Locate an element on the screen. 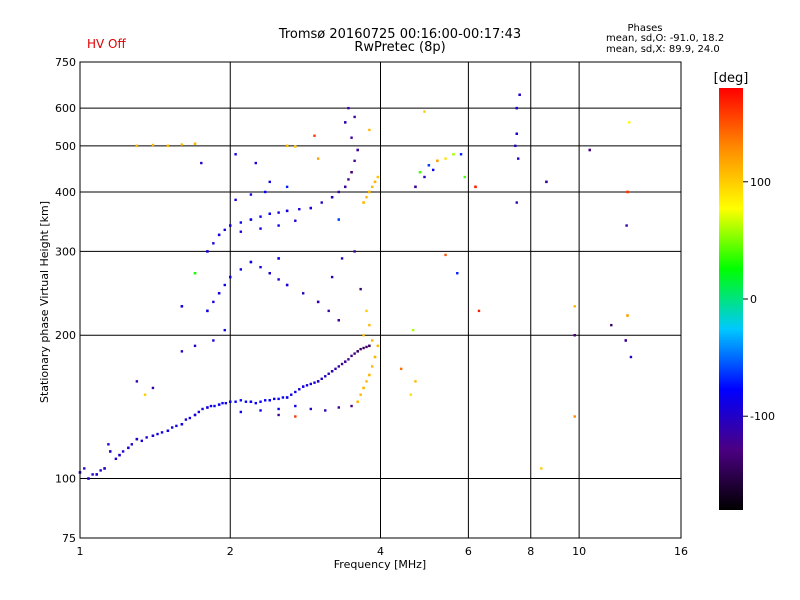 The height and width of the screenshot is (600, 800). phase-stats-o: mean, sd,O: -91.0, 18.2 is located at coordinates (665, 38).